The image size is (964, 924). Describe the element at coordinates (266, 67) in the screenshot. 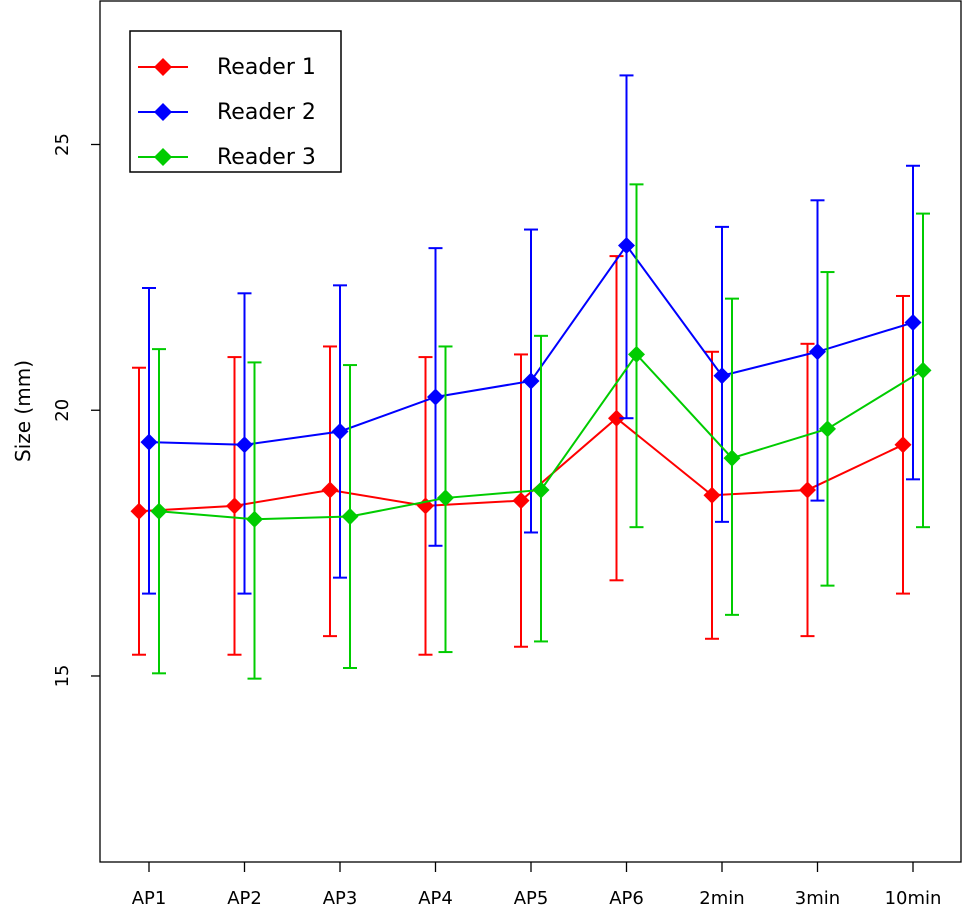

I see `legend-label: Reader 1` at that location.